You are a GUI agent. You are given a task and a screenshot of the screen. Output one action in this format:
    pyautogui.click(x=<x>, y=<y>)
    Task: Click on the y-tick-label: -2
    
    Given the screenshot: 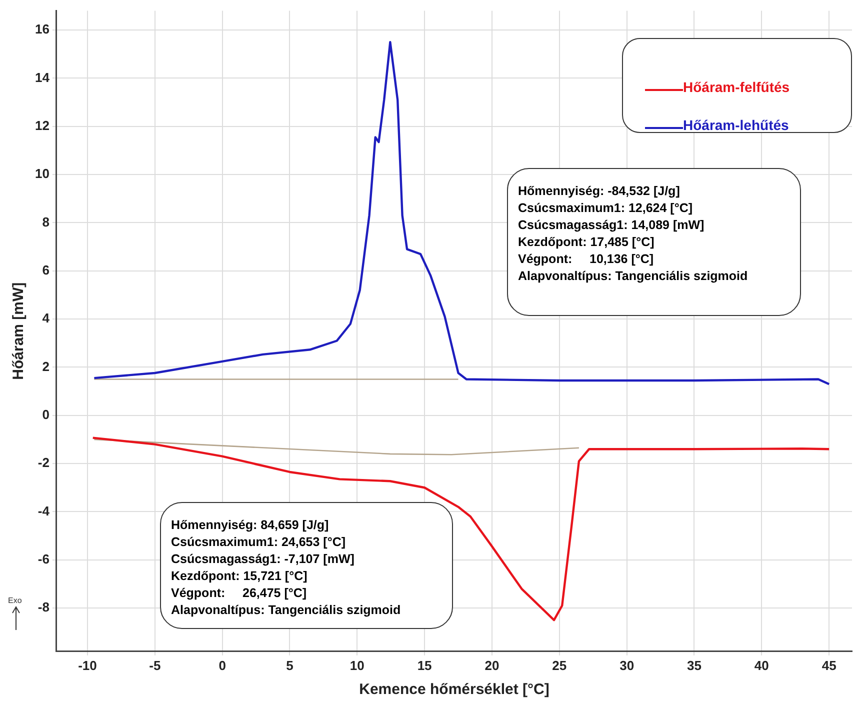 What is the action you would take?
    pyautogui.click(x=44, y=462)
    